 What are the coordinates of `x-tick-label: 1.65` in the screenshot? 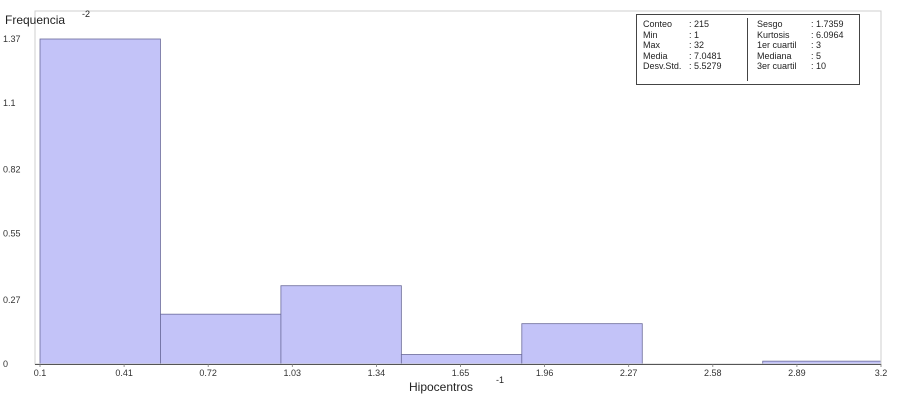 It's located at (461, 373).